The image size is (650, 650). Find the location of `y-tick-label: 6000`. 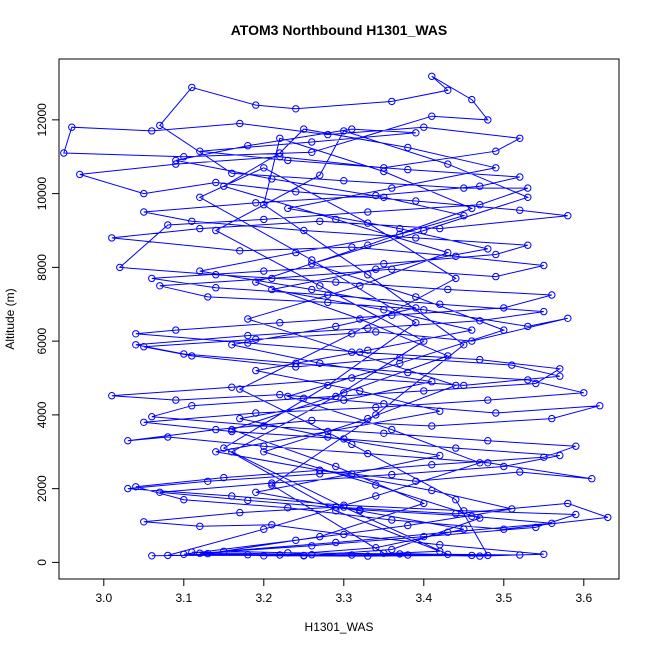

y-tick-label: 6000 is located at coordinates (42, 340).